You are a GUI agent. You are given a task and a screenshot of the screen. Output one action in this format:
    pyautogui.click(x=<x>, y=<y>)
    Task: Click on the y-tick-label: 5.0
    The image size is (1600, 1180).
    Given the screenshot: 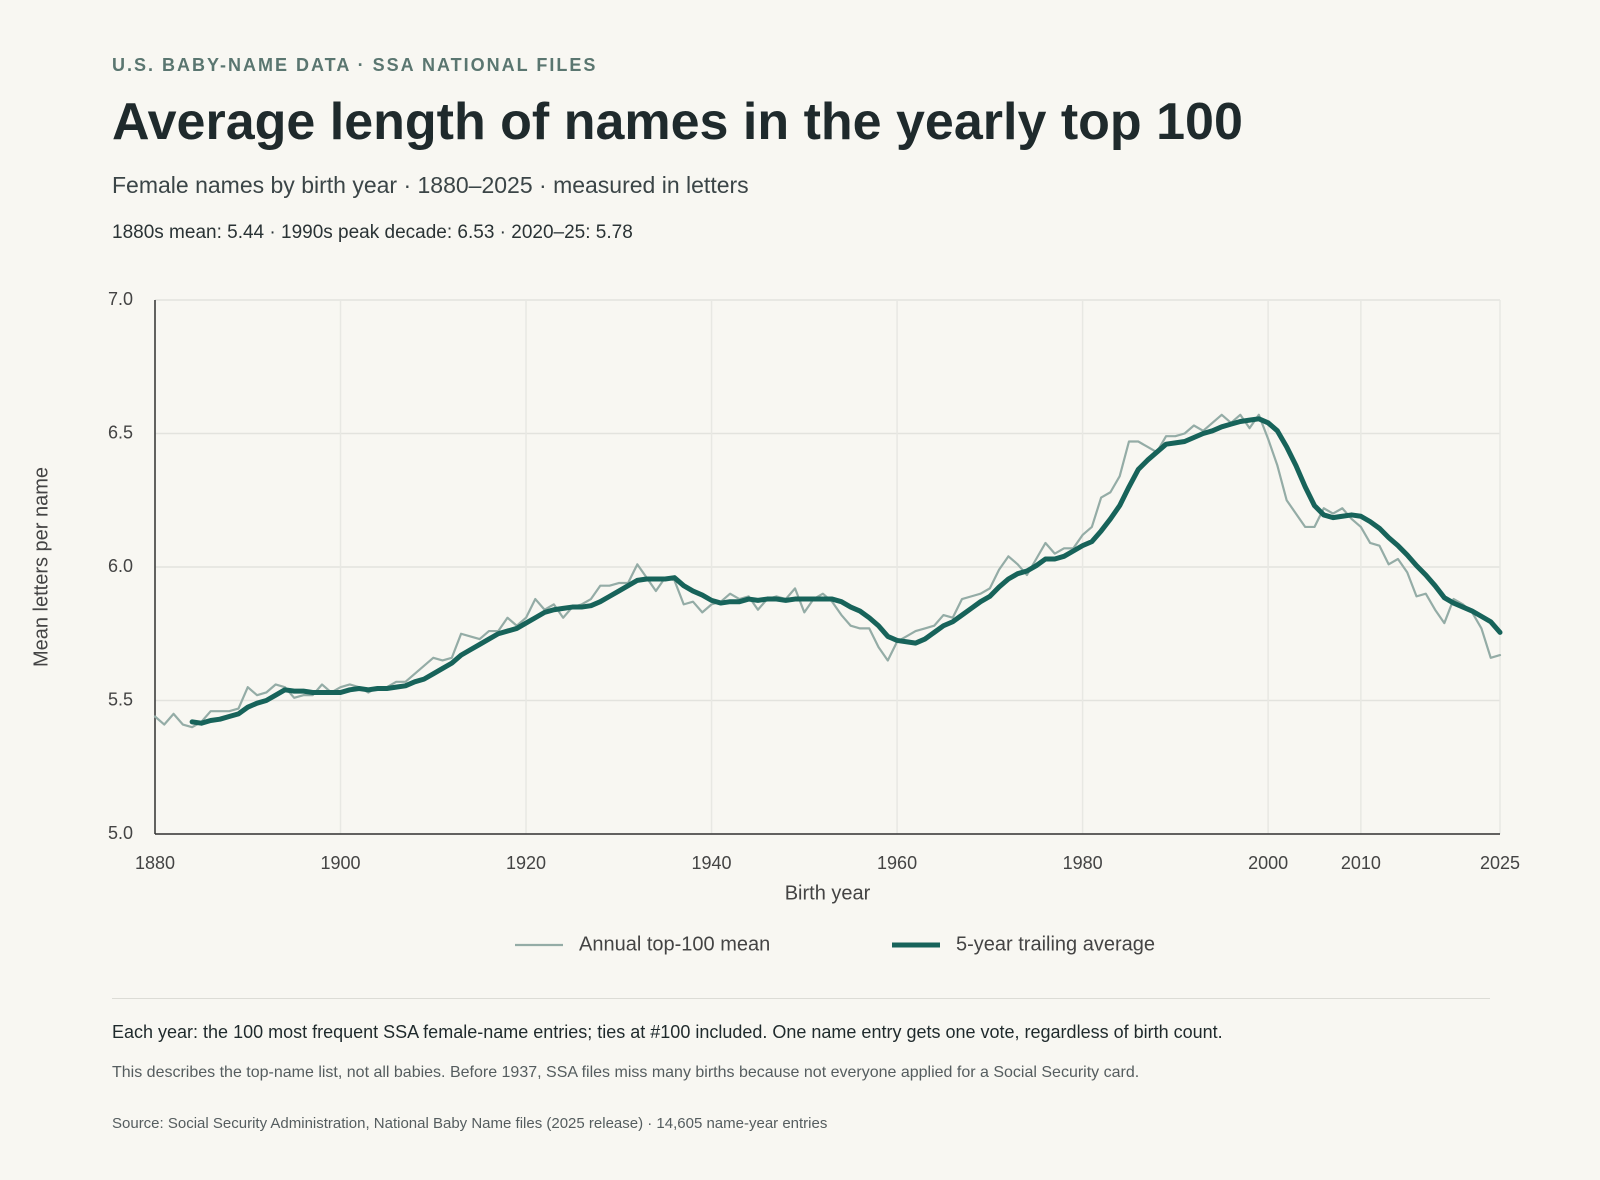 What is the action you would take?
    pyautogui.click(x=120, y=833)
    